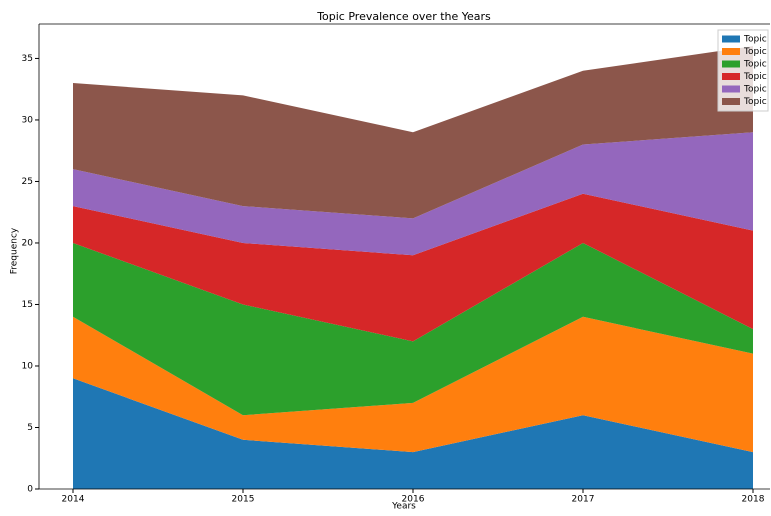 Image resolution: width=771 pixels, height=516 pixels. I want to click on y-tick-label: 0, so click(30, 490).